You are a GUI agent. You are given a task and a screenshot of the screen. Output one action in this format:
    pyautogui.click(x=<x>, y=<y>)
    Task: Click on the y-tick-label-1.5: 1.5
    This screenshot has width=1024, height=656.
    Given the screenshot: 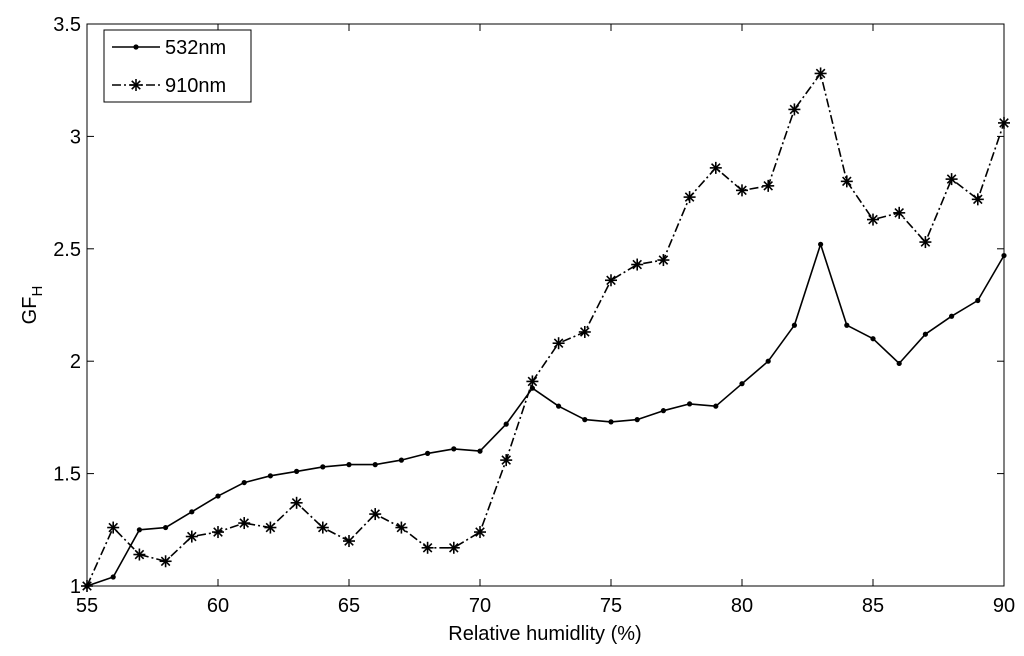 What is the action you would take?
    pyautogui.click(x=67, y=475)
    